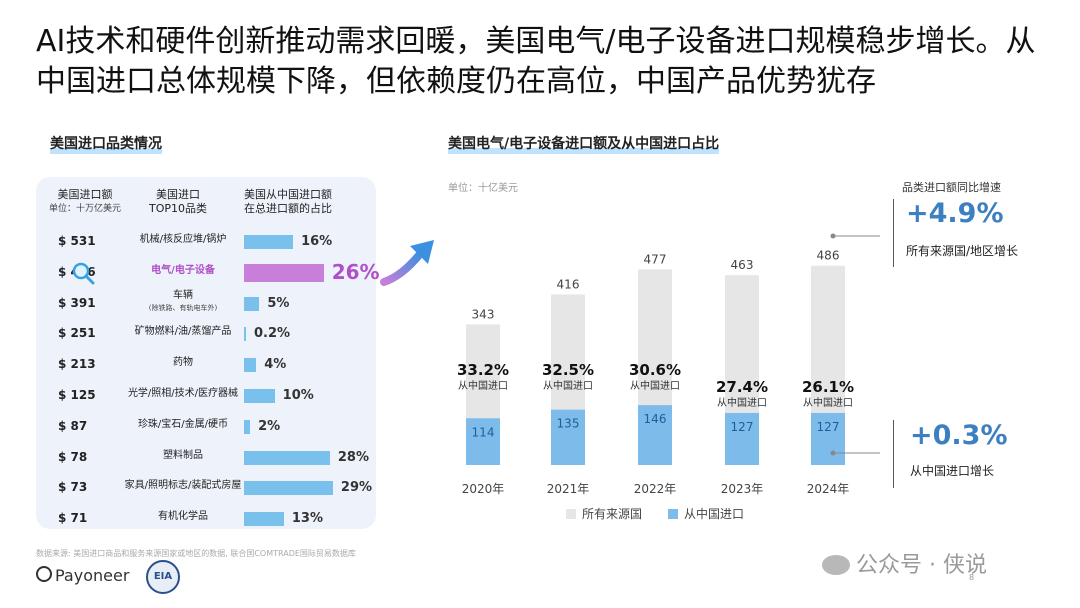 This screenshot has width=1080, height=608. What do you see at coordinates (836, 565) in the screenshot?
I see `wechat-icon` at bounding box center [836, 565].